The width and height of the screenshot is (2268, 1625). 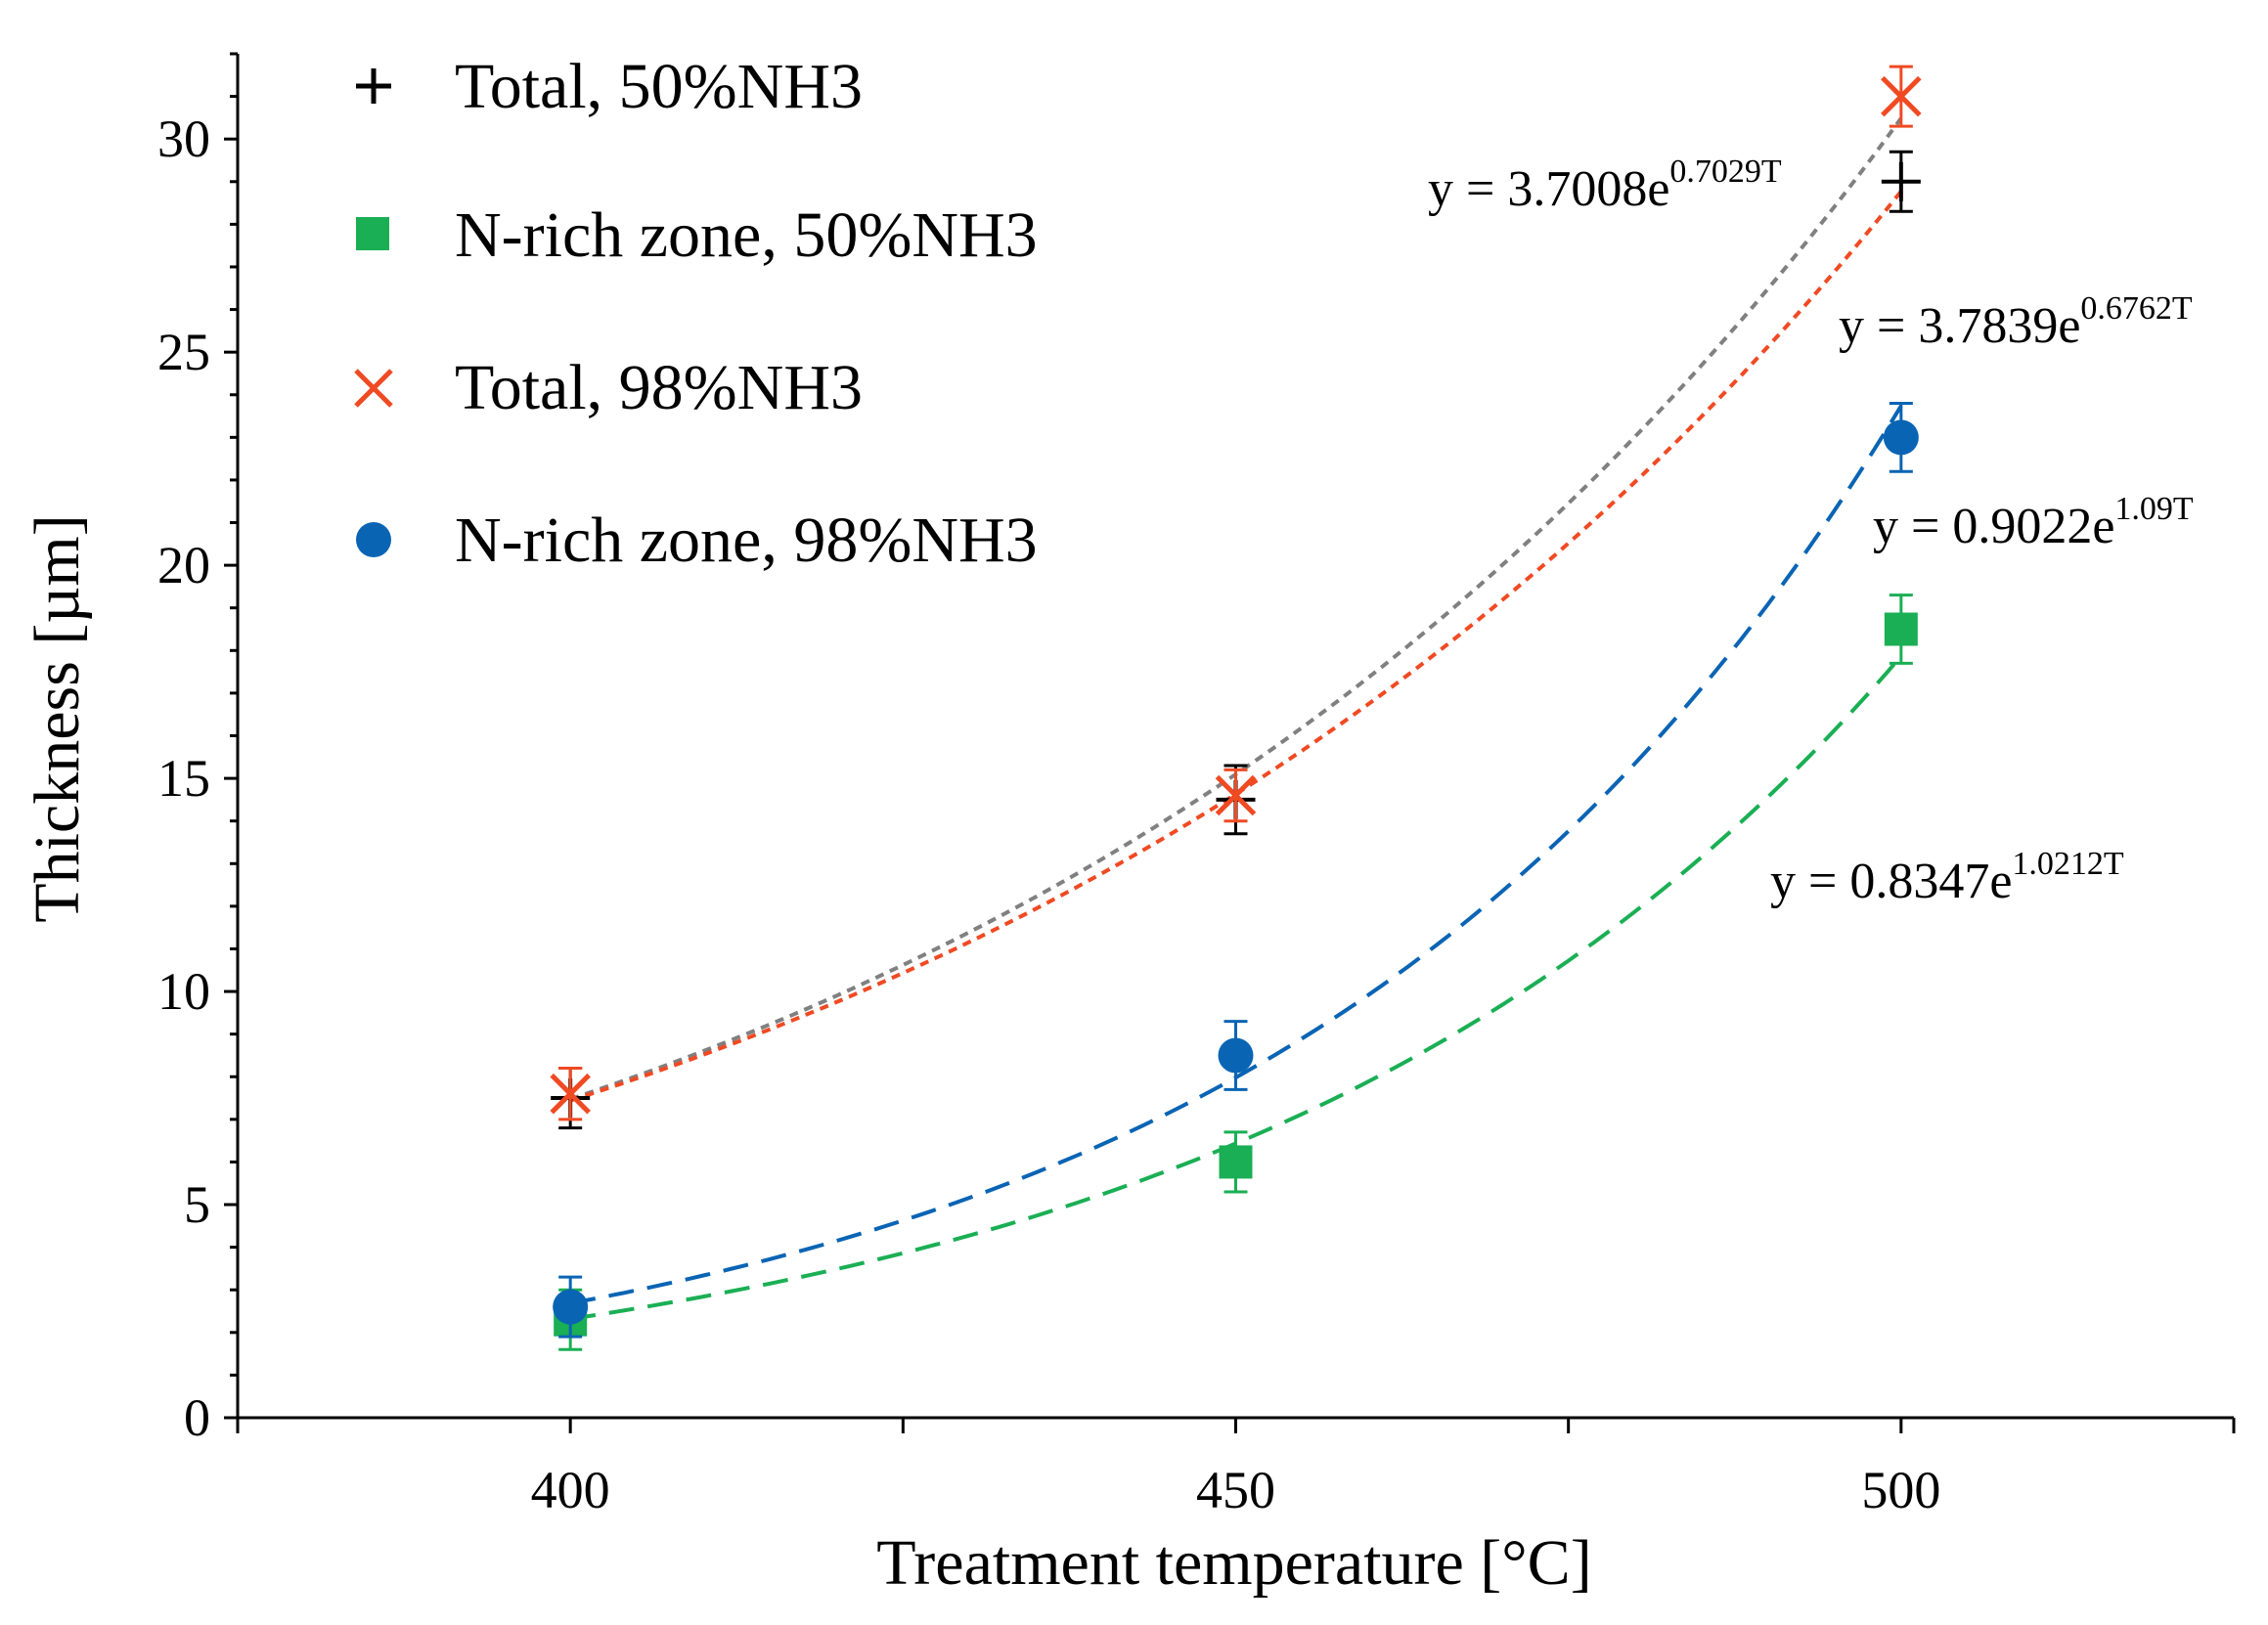 What do you see at coordinates (1901, 1490) in the screenshot?
I see `x-tick-label: 500` at bounding box center [1901, 1490].